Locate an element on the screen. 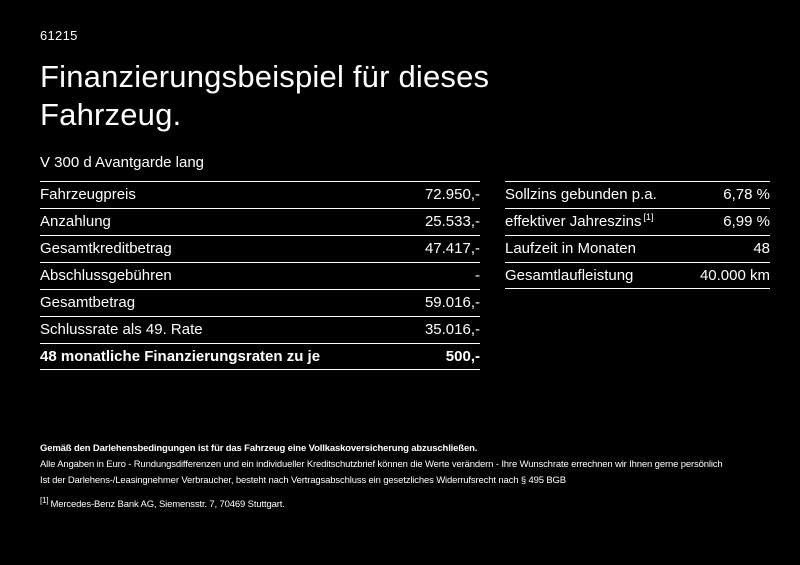 The height and width of the screenshot is (565, 800). row-label: Abschlussgebühren is located at coordinates (106, 276).